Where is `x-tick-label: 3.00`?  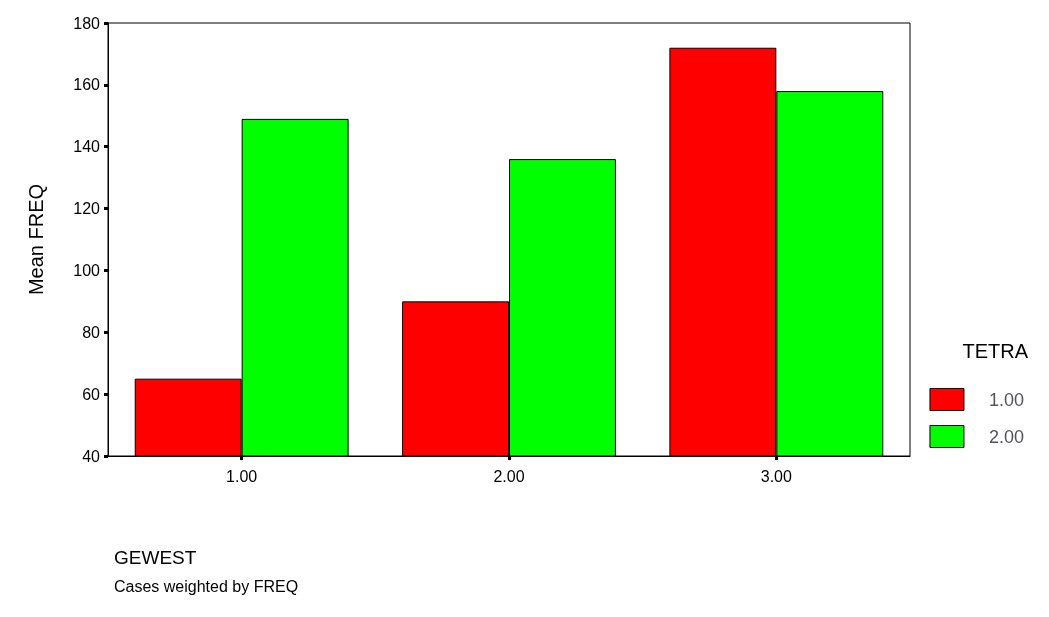
x-tick-label: 3.00 is located at coordinates (776, 476).